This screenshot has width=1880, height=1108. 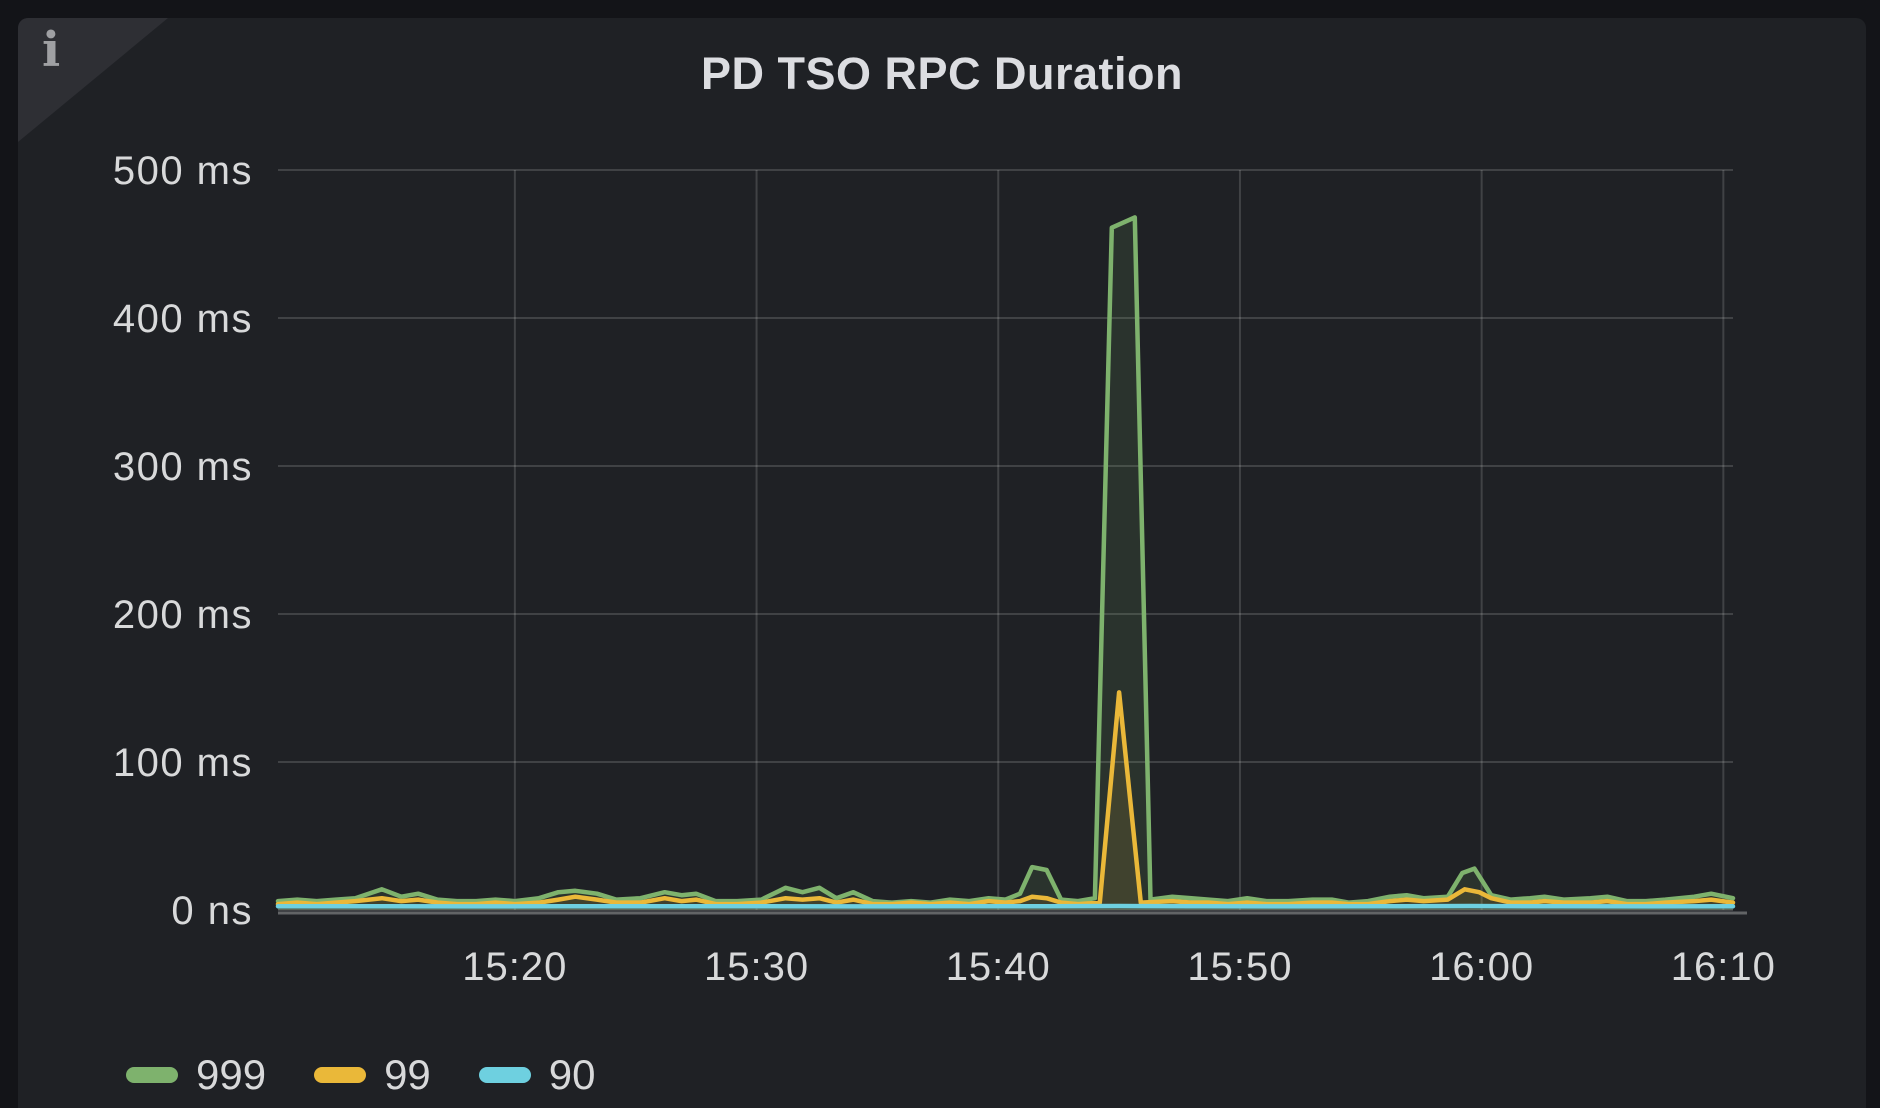 I want to click on y-axis-tick-label: 400 ms, so click(x=183, y=319).